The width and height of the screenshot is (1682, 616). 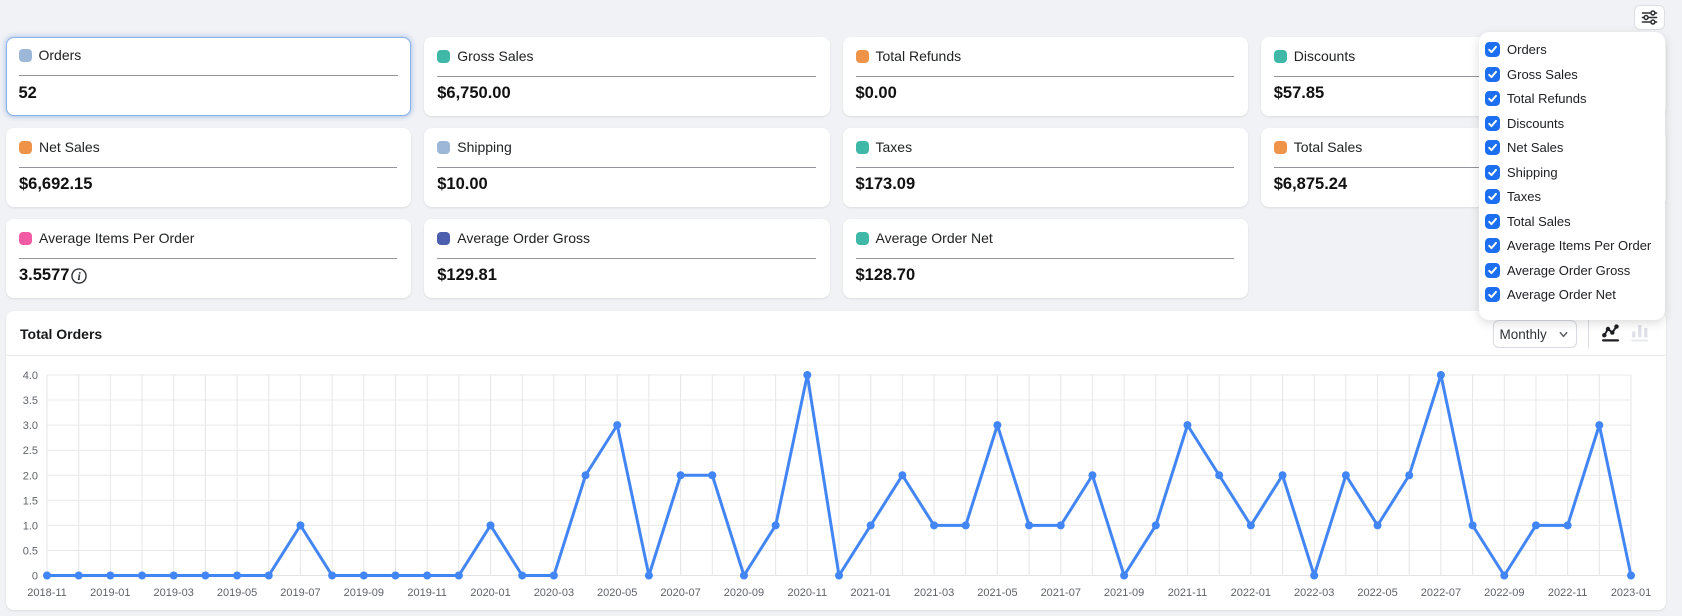 What do you see at coordinates (1314, 593) in the screenshot?
I see `svg-text: 2022-03` at bounding box center [1314, 593].